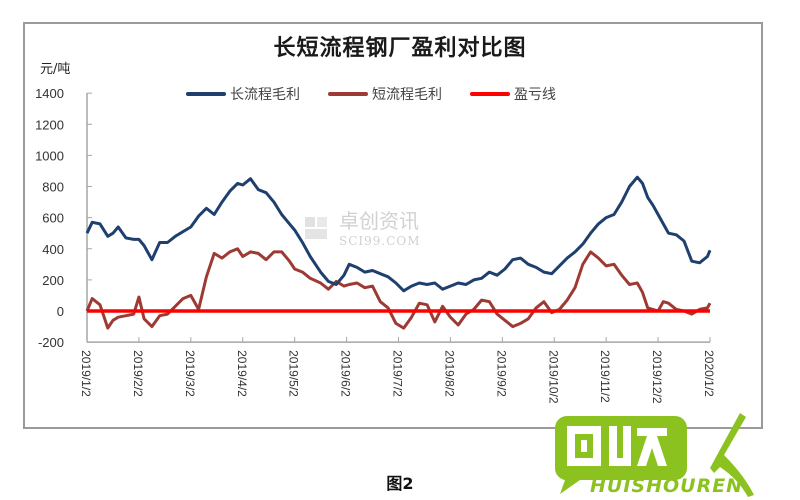  What do you see at coordinates (513, 94) in the screenshot?
I see `legend-item-breakeven: 盈亏线` at bounding box center [513, 94].